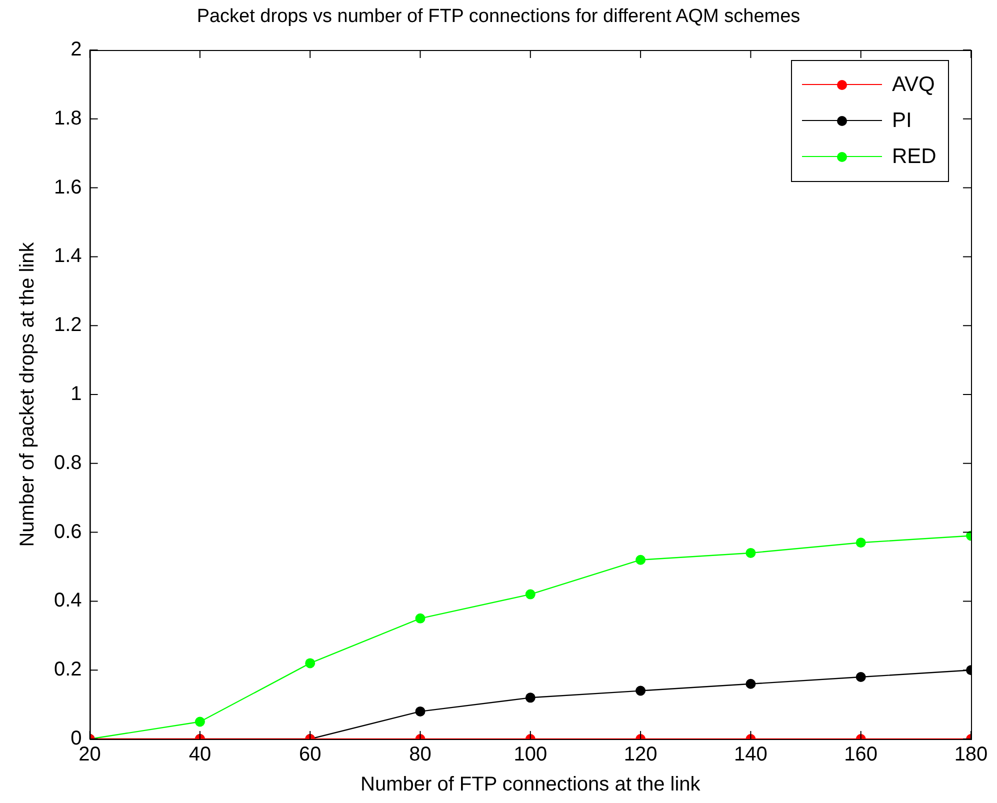 The width and height of the screenshot is (997, 803). Describe the element at coordinates (76, 49) in the screenshot. I see `y-tick-label: 2` at that location.